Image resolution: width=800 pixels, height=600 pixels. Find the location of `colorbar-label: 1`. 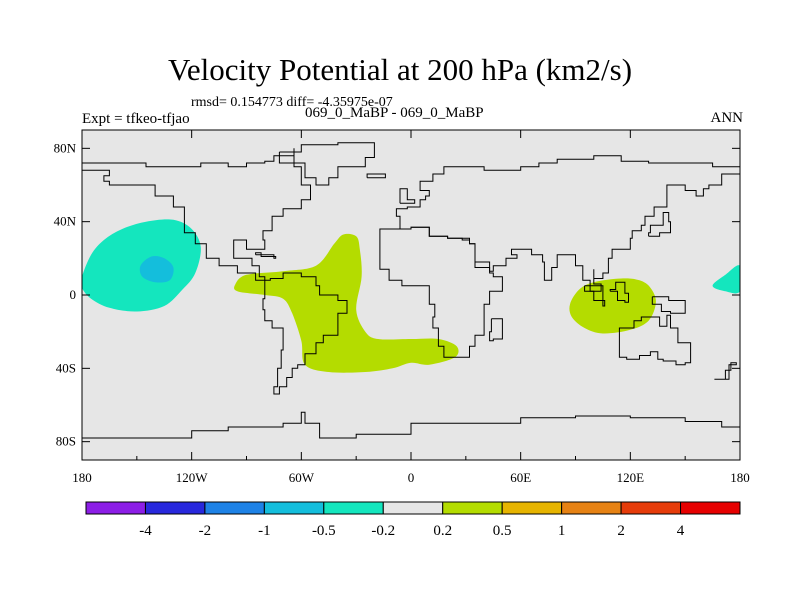

colorbar-label: 1 is located at coordinates (562, 531).